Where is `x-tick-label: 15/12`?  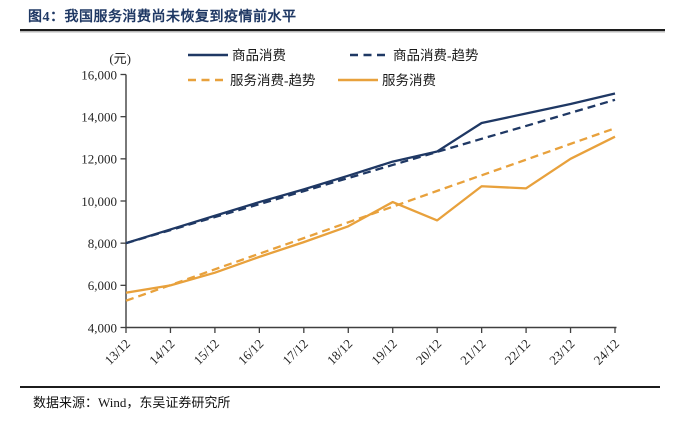
x-tick-label: 15/12 is located at coordinates (206, 352).